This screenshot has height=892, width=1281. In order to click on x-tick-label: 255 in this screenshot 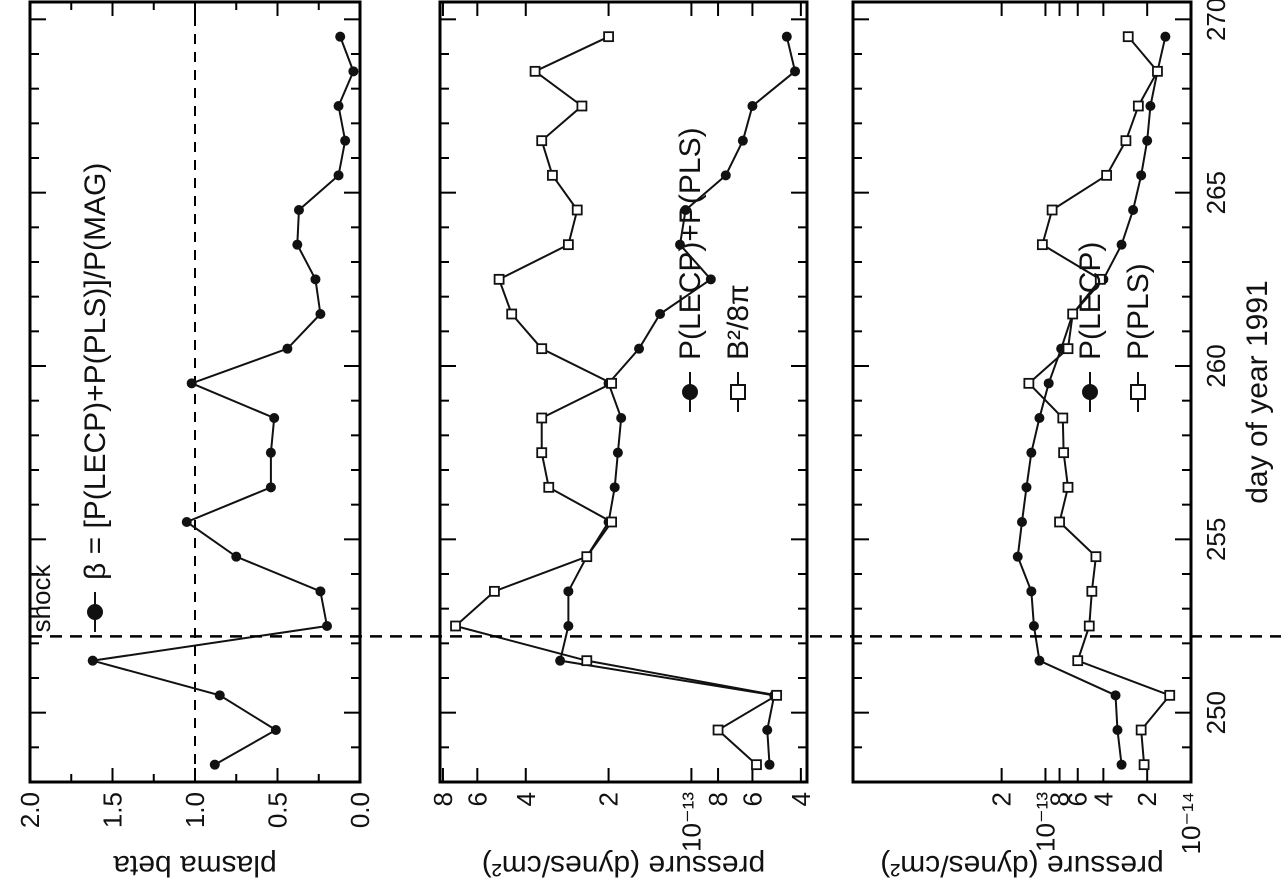, I will do `click(1216, 539)`.